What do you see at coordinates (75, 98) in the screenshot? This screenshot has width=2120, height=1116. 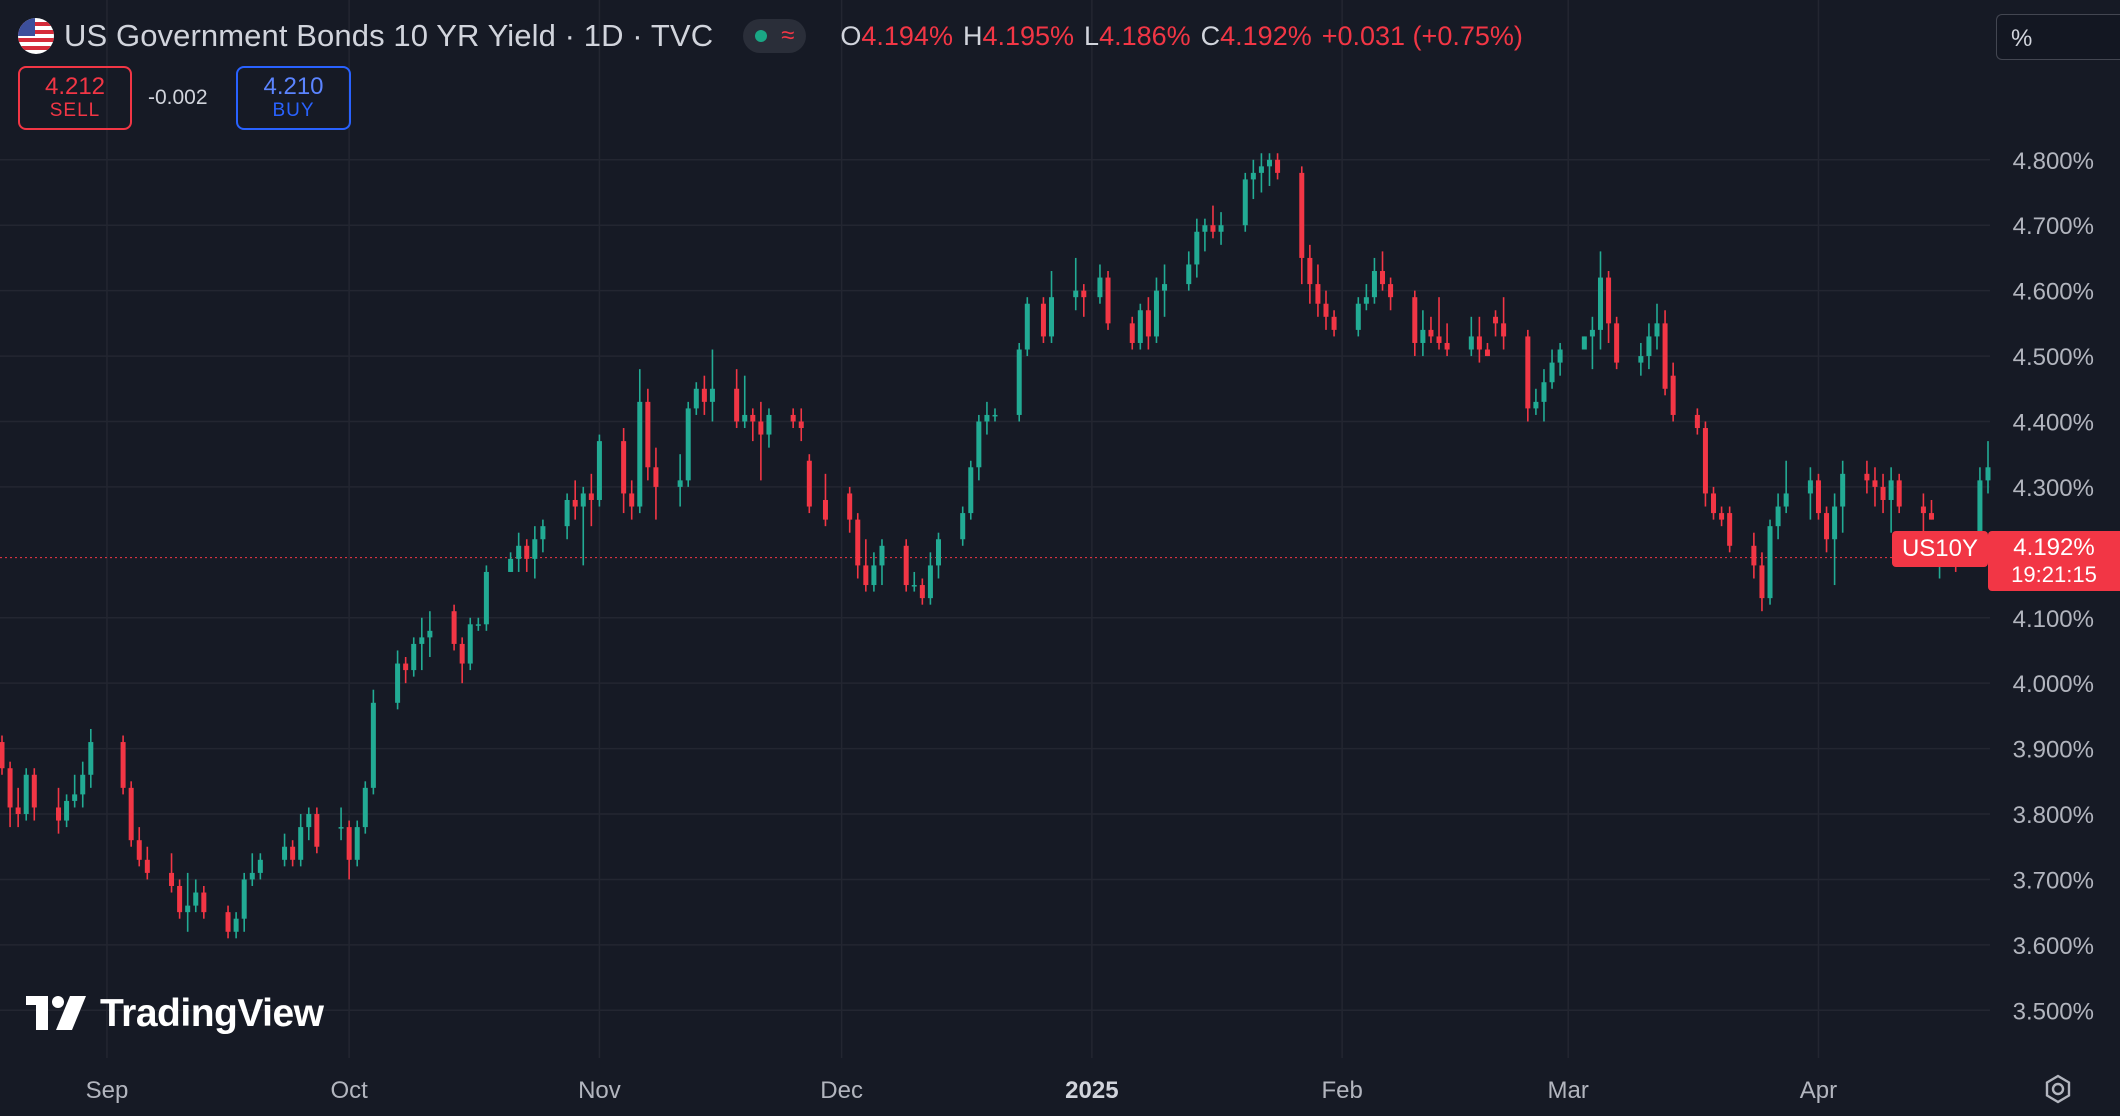 I see `sell-button: 4.212 SELL` at bounding box center [75, 98].